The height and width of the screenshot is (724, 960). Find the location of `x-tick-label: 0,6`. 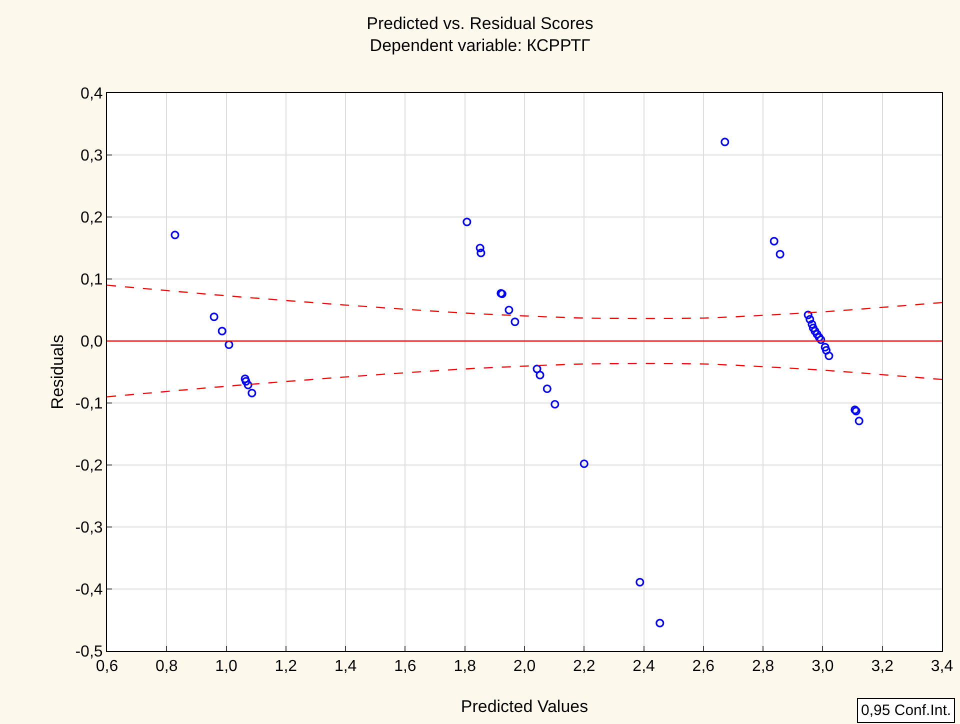

x-tick-label: 0,6 is located at coordinates (107, 667).